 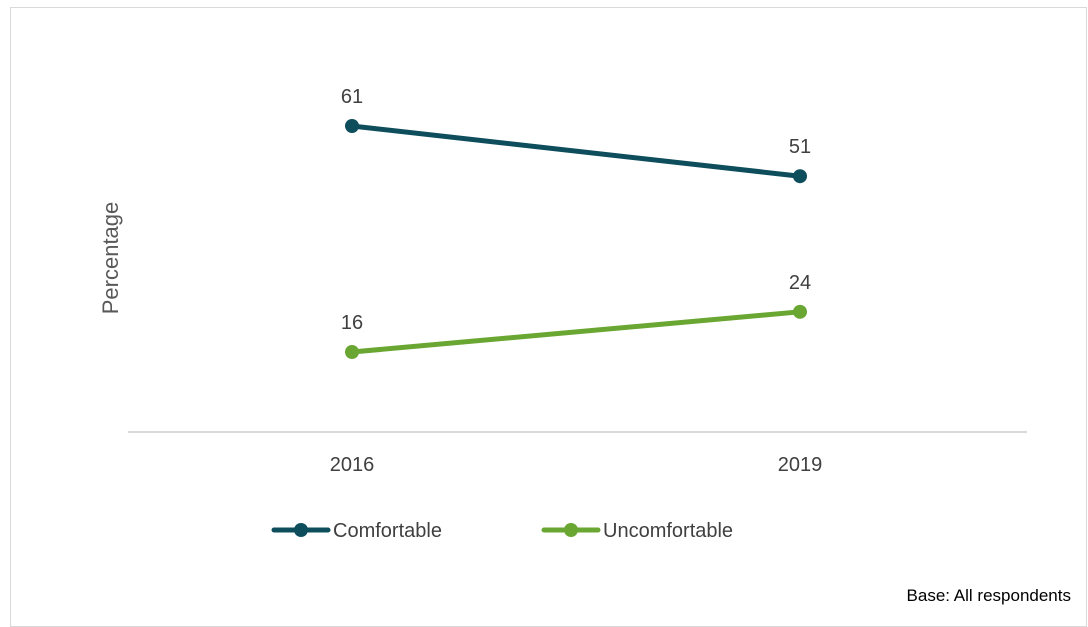 I want to click on legend-label: Comfortable, so click(x=387, y=531).